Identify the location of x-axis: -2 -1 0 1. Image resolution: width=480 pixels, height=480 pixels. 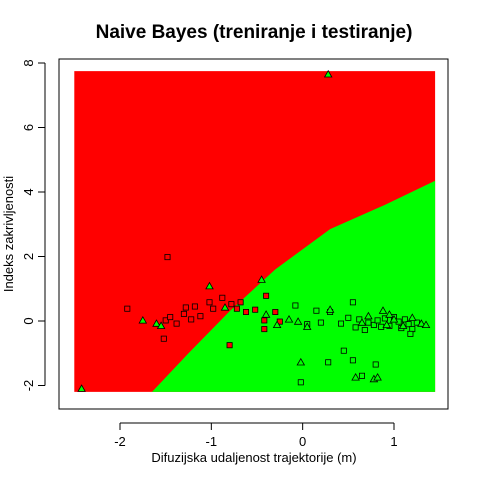
(256, 435).